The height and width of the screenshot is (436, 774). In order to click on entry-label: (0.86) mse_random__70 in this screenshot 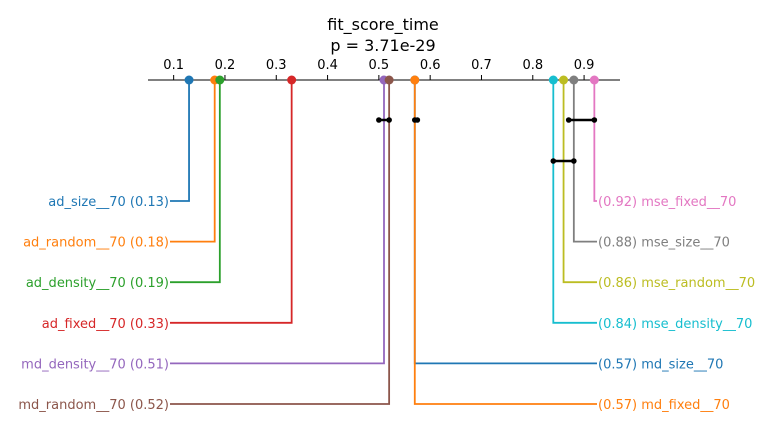, I will do `click(676, 283)`.